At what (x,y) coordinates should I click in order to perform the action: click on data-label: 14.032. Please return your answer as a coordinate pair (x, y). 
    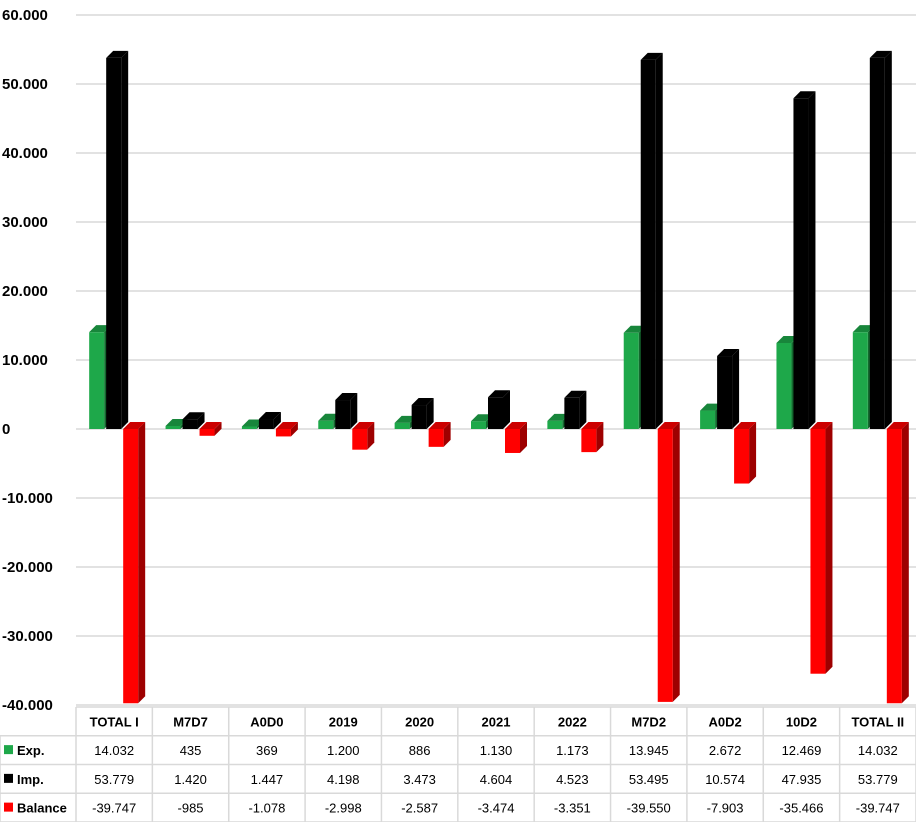
    Looking at the image, I should click on (878, 750).